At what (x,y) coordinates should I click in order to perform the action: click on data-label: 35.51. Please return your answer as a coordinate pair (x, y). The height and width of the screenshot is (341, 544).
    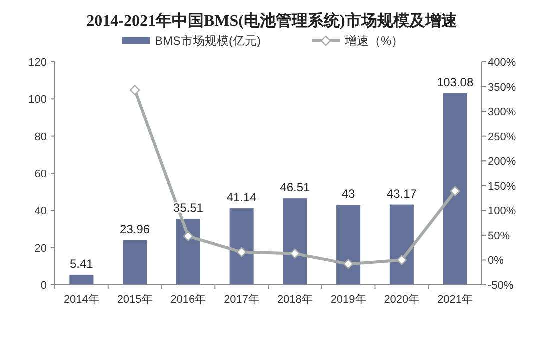
    Looking at the image, I should click on (188, 208).